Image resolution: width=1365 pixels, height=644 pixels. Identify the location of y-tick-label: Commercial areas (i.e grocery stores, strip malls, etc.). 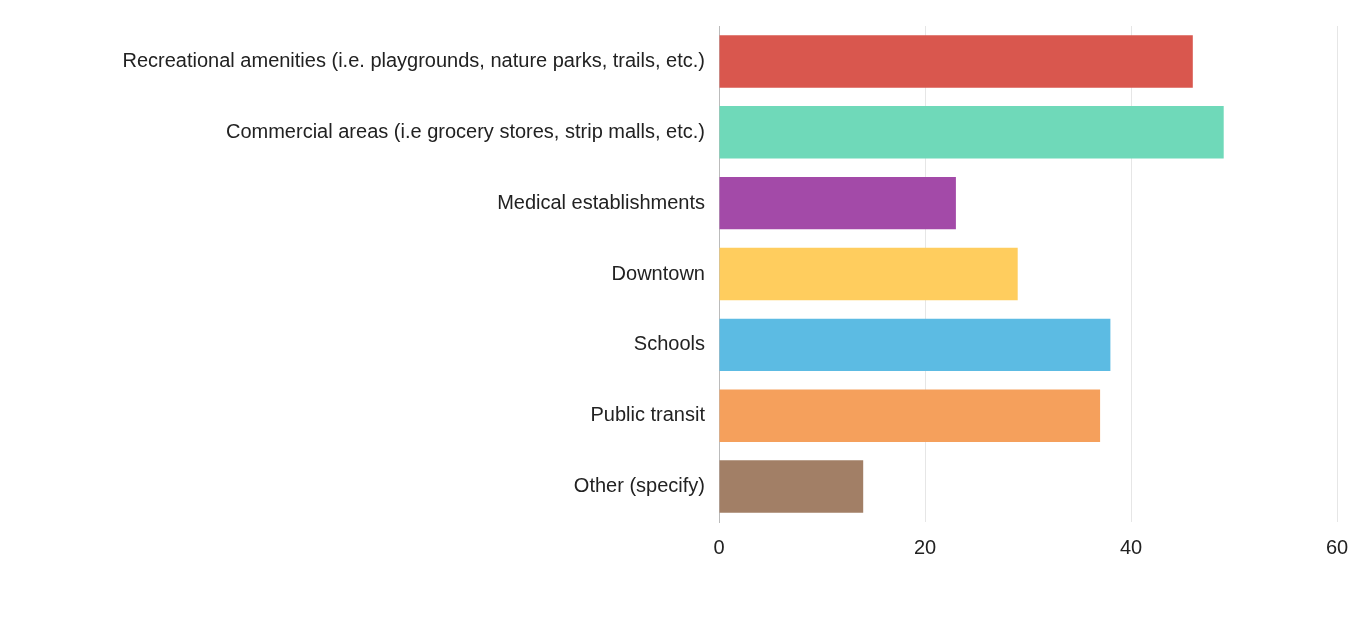
(465, 130).